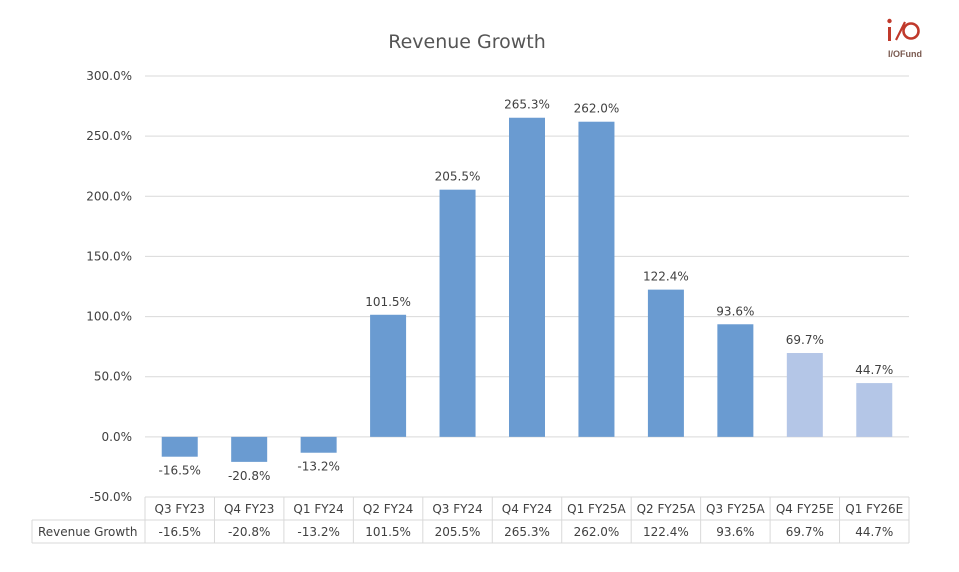 This screenshot has width=959, height=572. What do you see at coordinates (180, 509) in the screenshot?
I see `x-tick-label: Q3 FY23` at bounding box center [180, 509].